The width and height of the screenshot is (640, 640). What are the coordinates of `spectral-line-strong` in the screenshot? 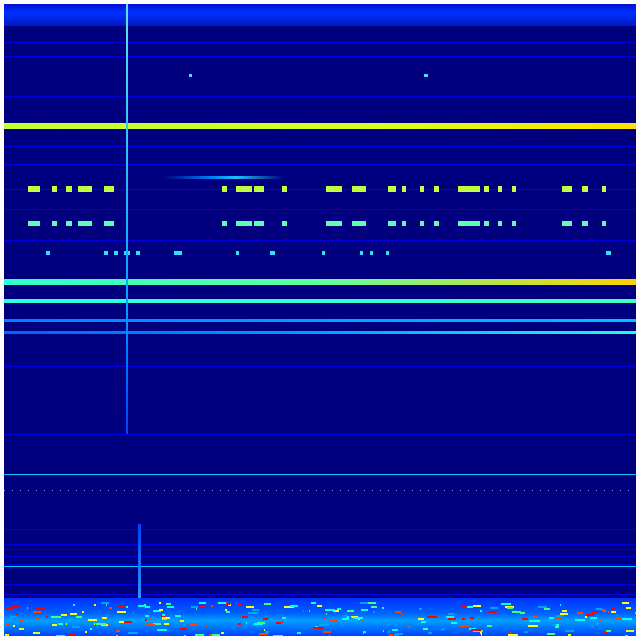 It's located at (320, 282).